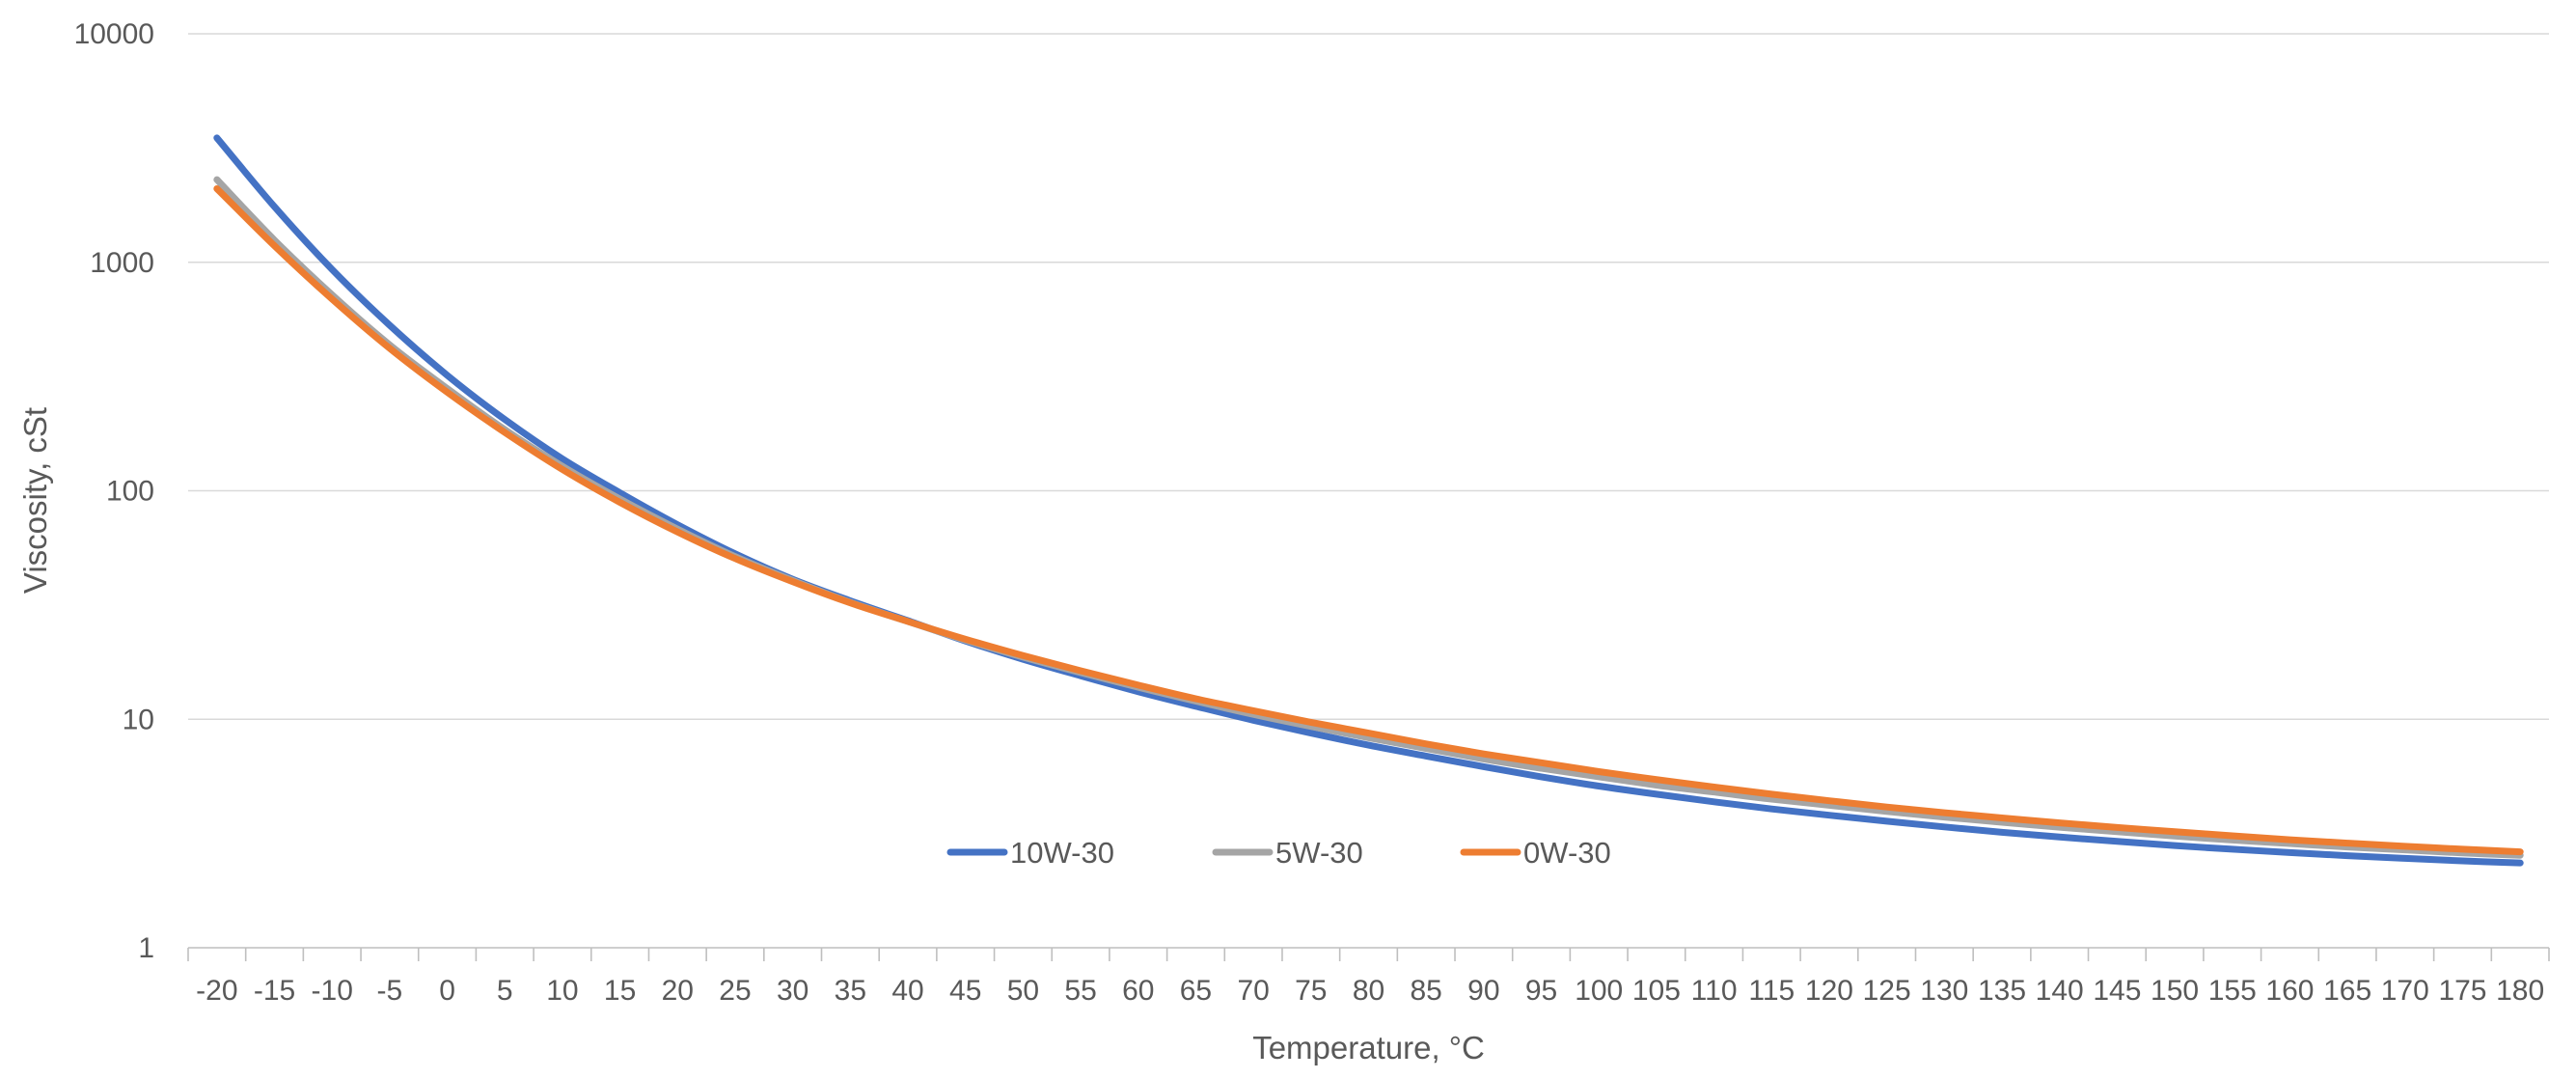 Image resolution: width=2576 pixels, height=1079 pixels. What do you see at coordinates (505, 991) in the screenshot?
I see `x-tick-label: 5` at bounding box center [505, 991].